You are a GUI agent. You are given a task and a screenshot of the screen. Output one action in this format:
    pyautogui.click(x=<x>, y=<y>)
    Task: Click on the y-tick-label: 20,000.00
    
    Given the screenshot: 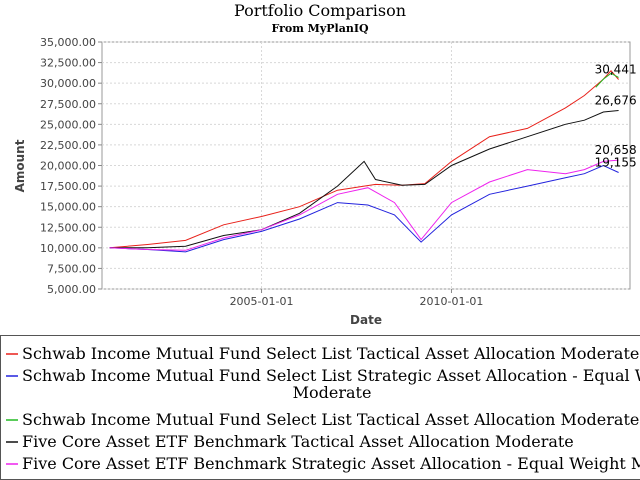 What is the action you would take?
    pyautogui.click(x=68, y=166)
    